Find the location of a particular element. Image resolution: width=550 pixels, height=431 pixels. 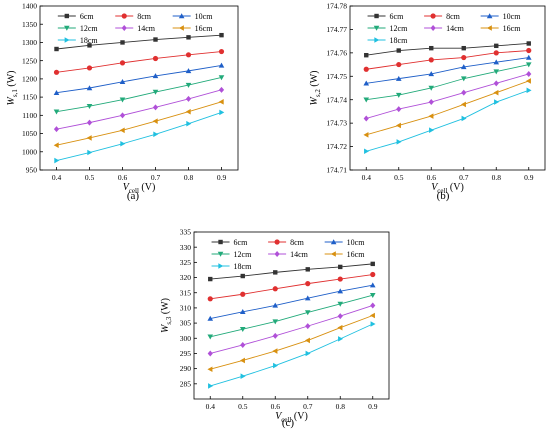

y-tick-label: 1350 is located at coordinates (29, 24).